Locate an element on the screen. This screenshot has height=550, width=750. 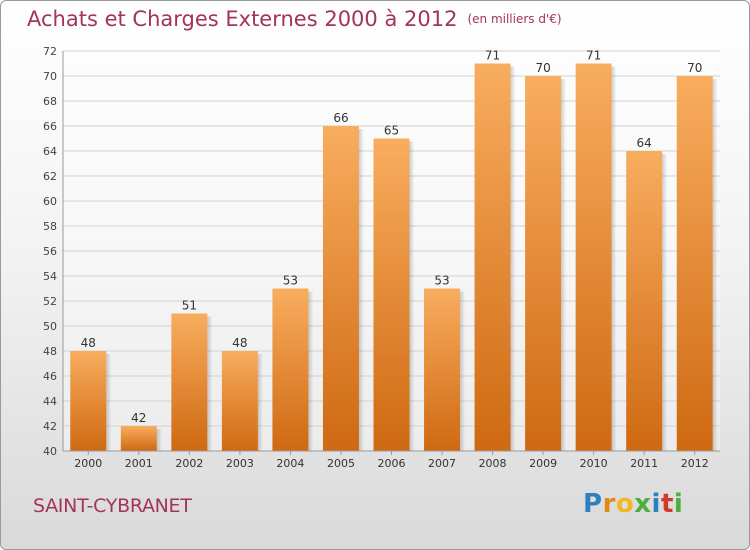
x-tick-label: 2010 is located at coordinates (594, 463).